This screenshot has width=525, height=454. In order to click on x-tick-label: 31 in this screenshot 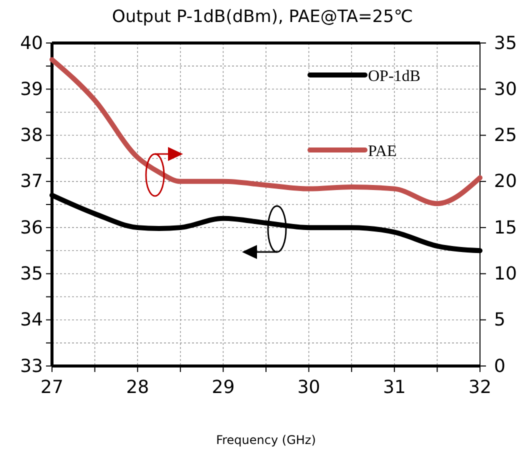, I will do `click(394, 387)`.